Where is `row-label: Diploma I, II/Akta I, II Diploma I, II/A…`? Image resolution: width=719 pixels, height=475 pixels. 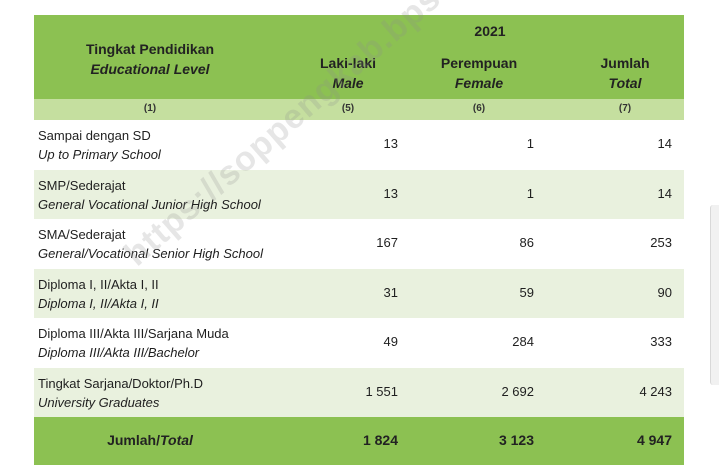 row-label: Diploma I, II/Akta I, II Diploma I, II/A… is located at coordinates (98, 293).